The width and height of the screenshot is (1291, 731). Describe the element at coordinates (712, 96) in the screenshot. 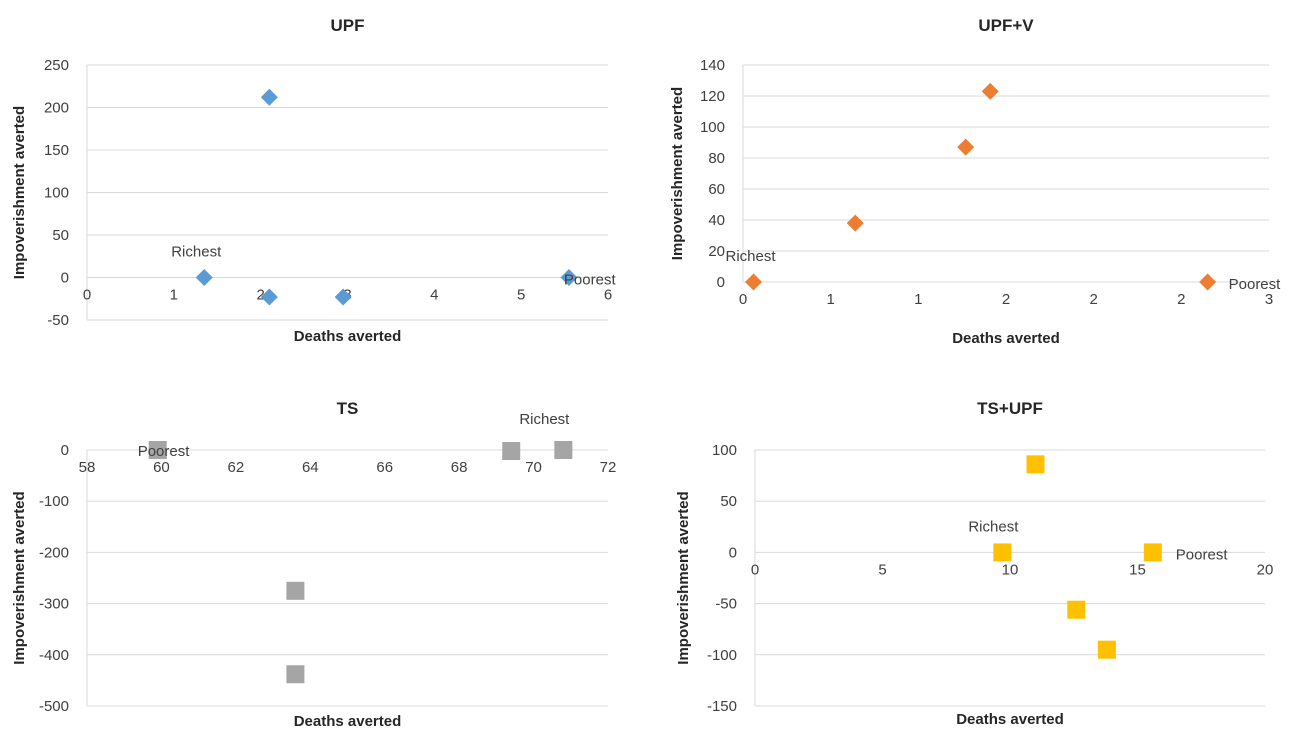

I see `y-tick-label: 120` at that location.